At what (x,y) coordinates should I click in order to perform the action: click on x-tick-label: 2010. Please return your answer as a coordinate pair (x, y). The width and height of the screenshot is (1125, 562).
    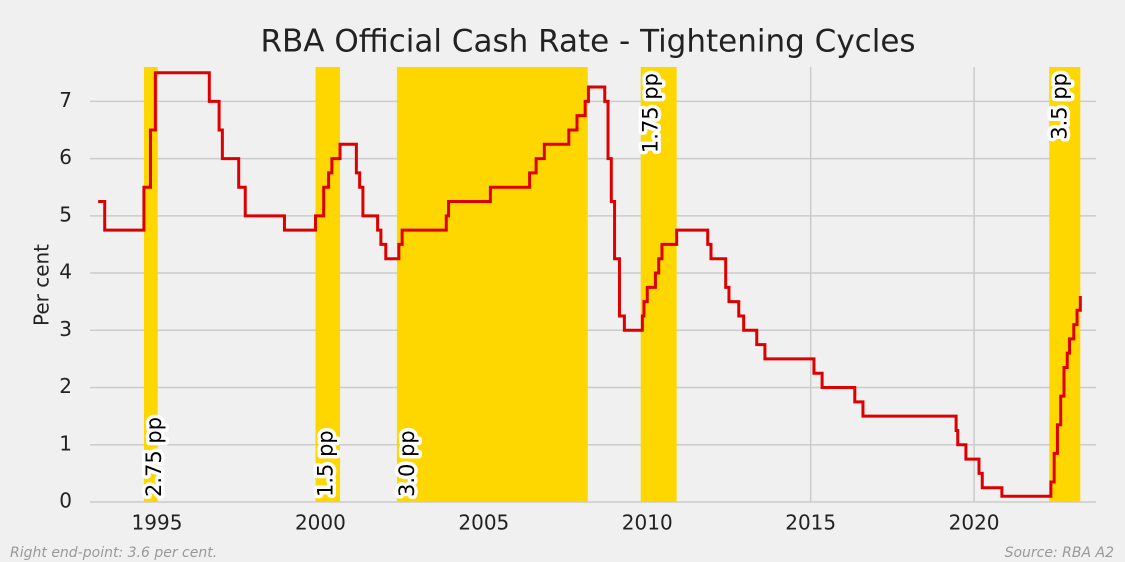
    Looking at the image, I should click on (647, 523).